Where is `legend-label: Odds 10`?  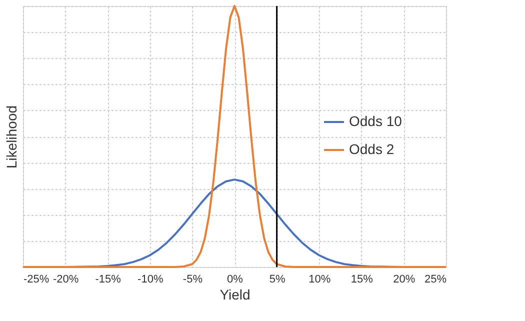 legend-label: Odds 10 is located at coordinates (375, 121).